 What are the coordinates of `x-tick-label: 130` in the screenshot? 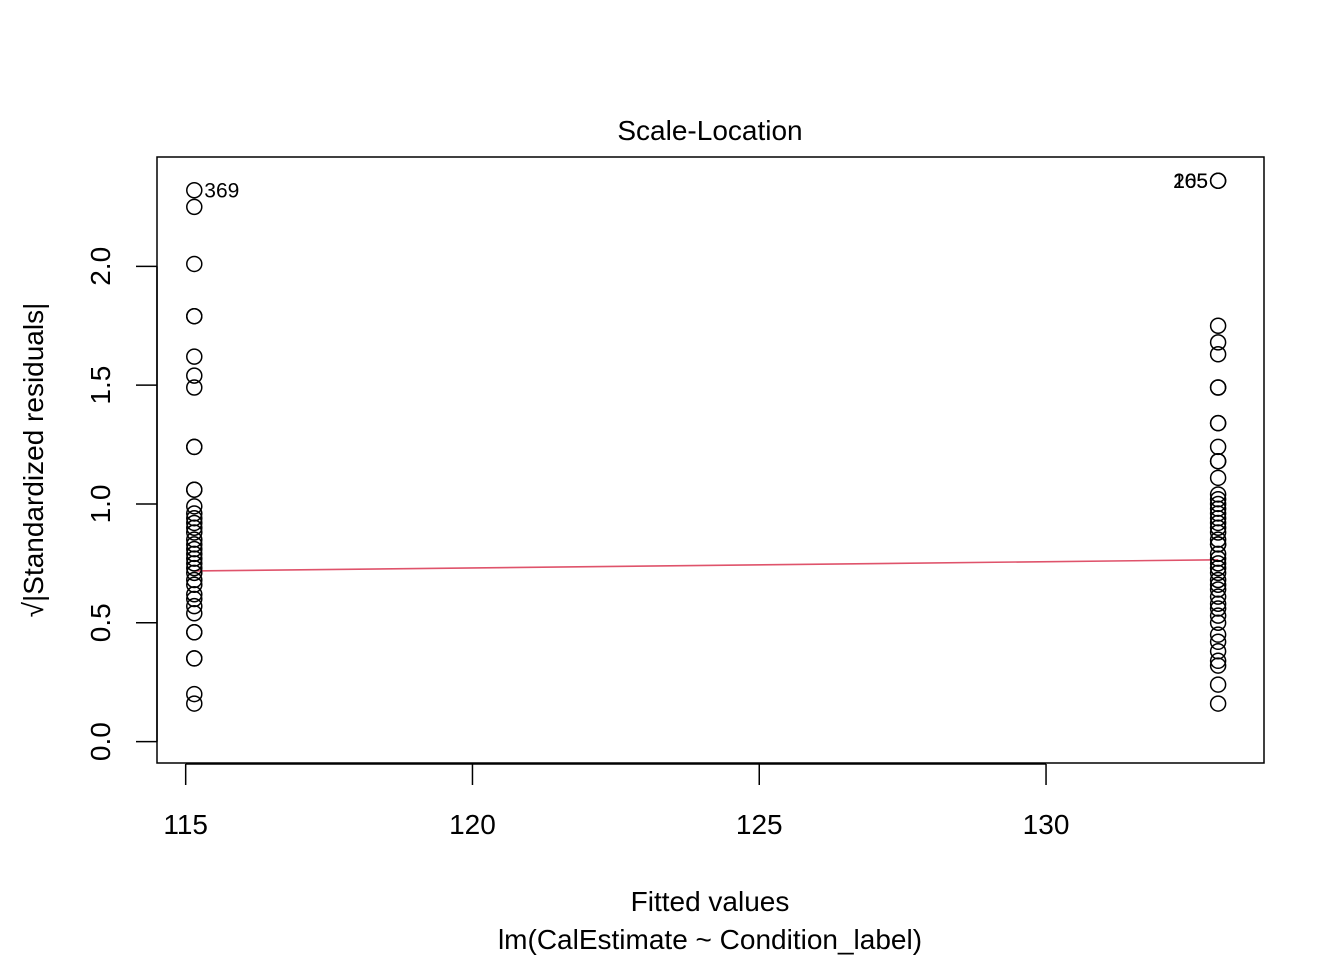 It's located at (1046, 824).